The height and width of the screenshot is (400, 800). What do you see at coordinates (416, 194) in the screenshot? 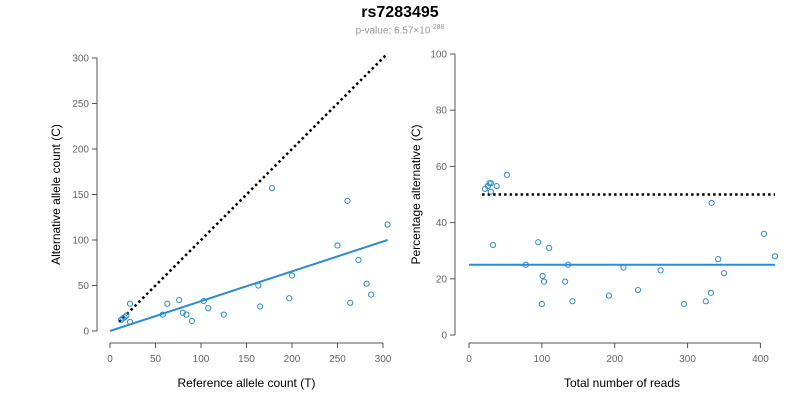
I see `panel-2-y-axis-label: Percentage alternative (C)` at bounding box center [416, 194].